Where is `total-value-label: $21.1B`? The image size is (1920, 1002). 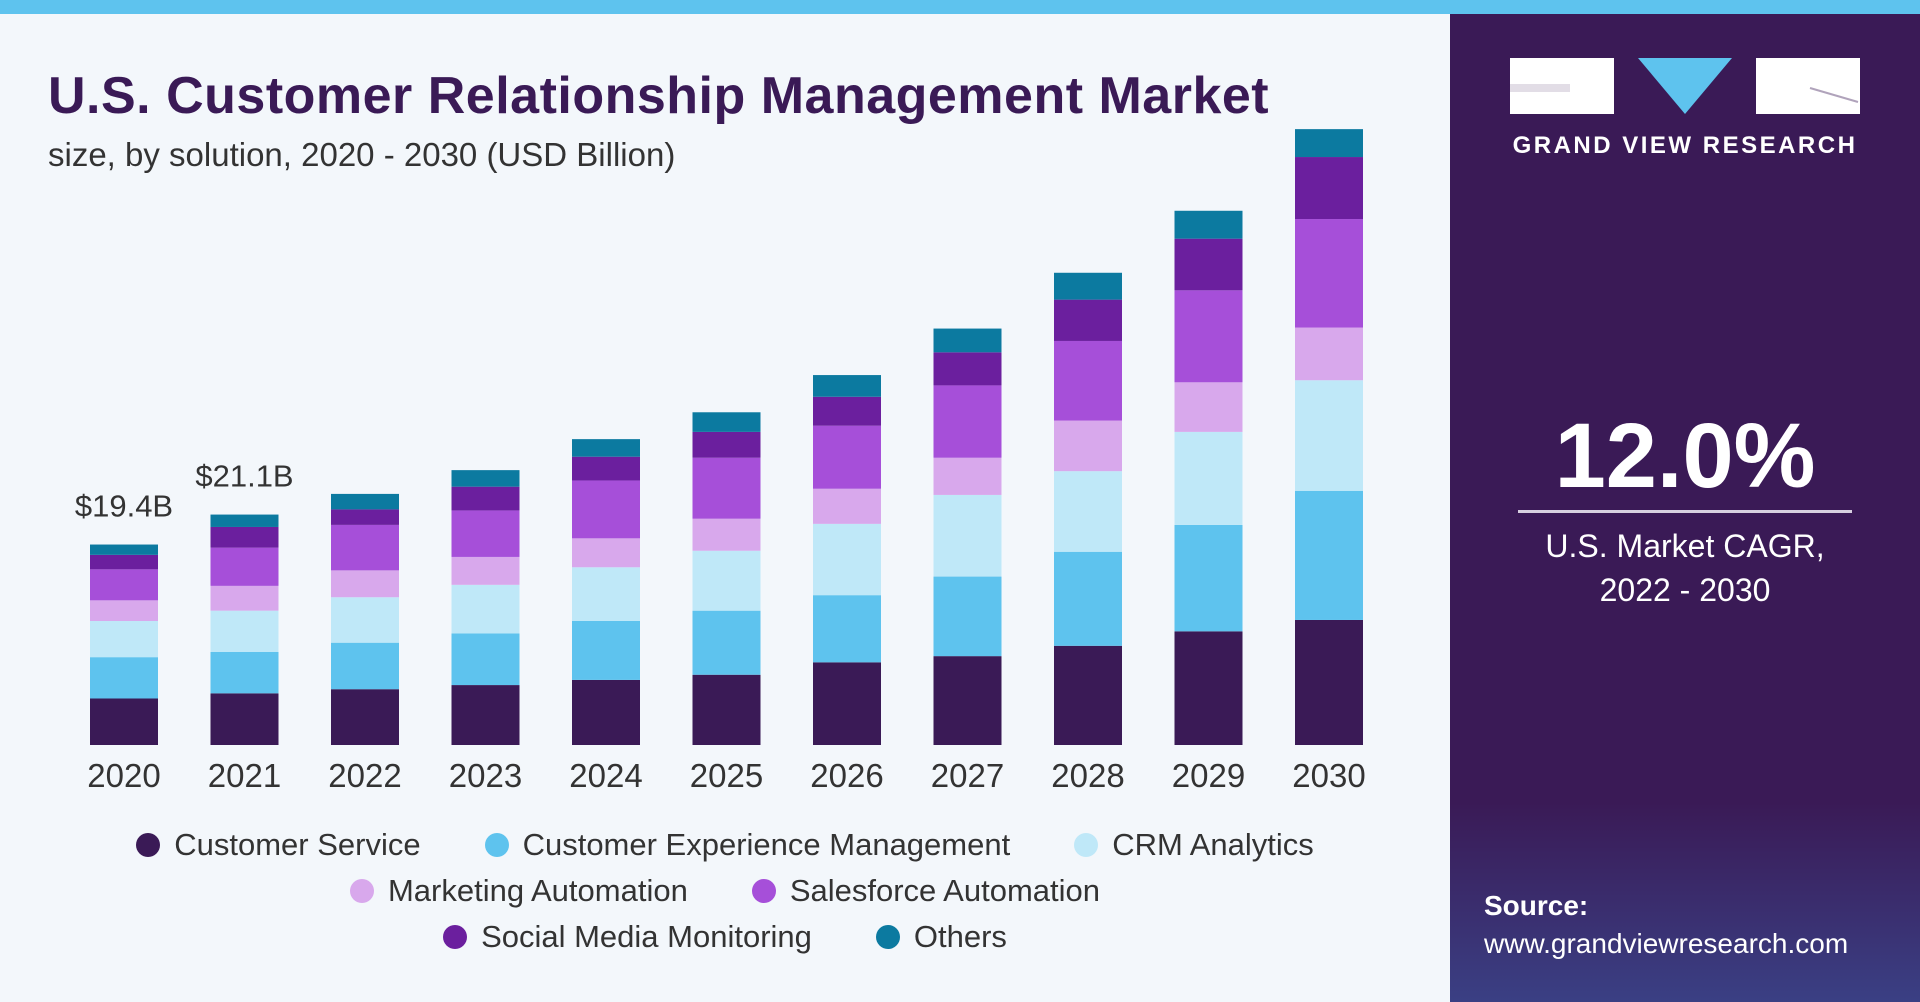 total-value-label: $21.1B is located at coordinates (244, 476).